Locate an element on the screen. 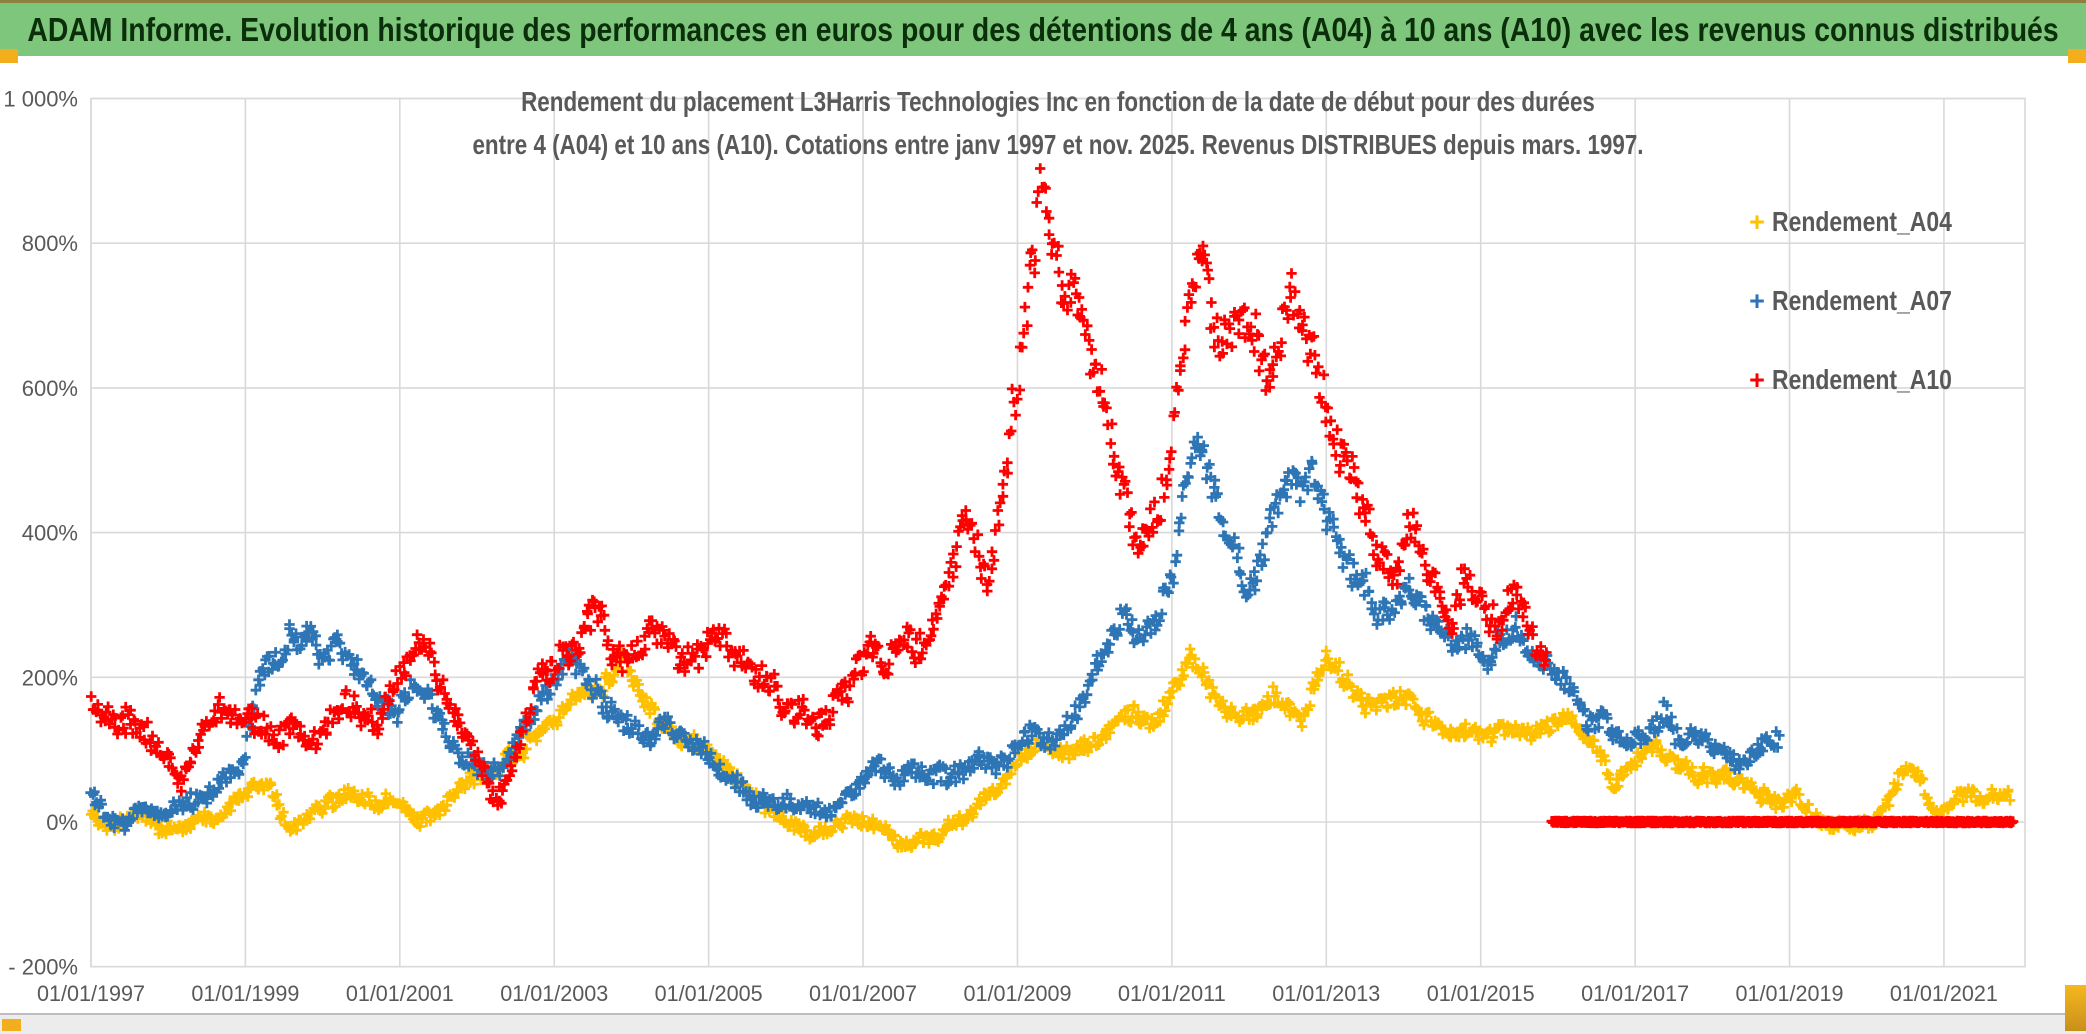  legend-item-rendement_a10: + Rendement_A10 is located at coordinates (1866, 380).